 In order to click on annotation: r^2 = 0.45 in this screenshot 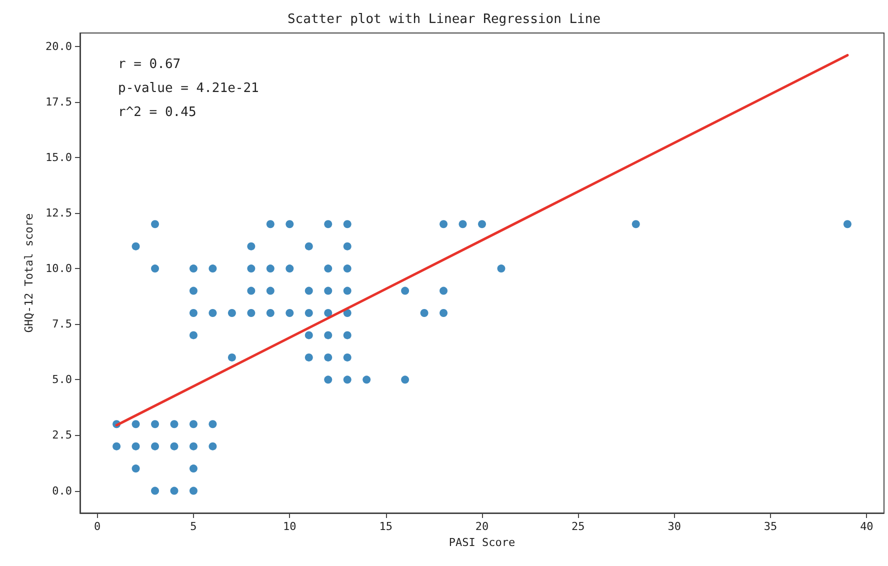, I will do `click(157, 112)`.